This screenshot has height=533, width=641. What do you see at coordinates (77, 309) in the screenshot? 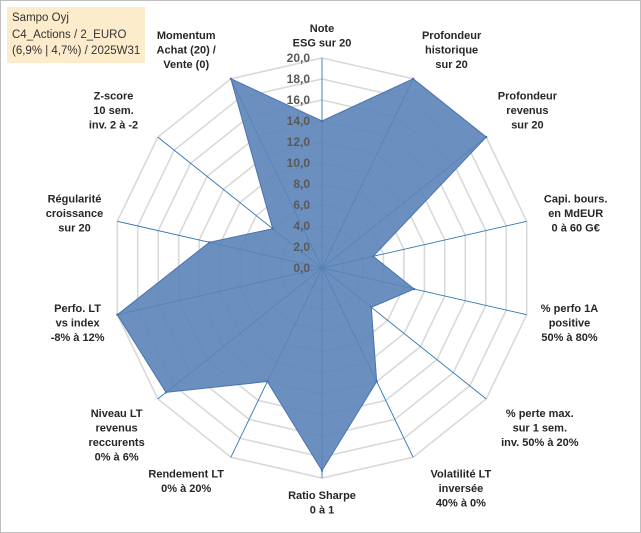
I see `axis-label-line: Perfo. LT` at bounding box center [77, 309].